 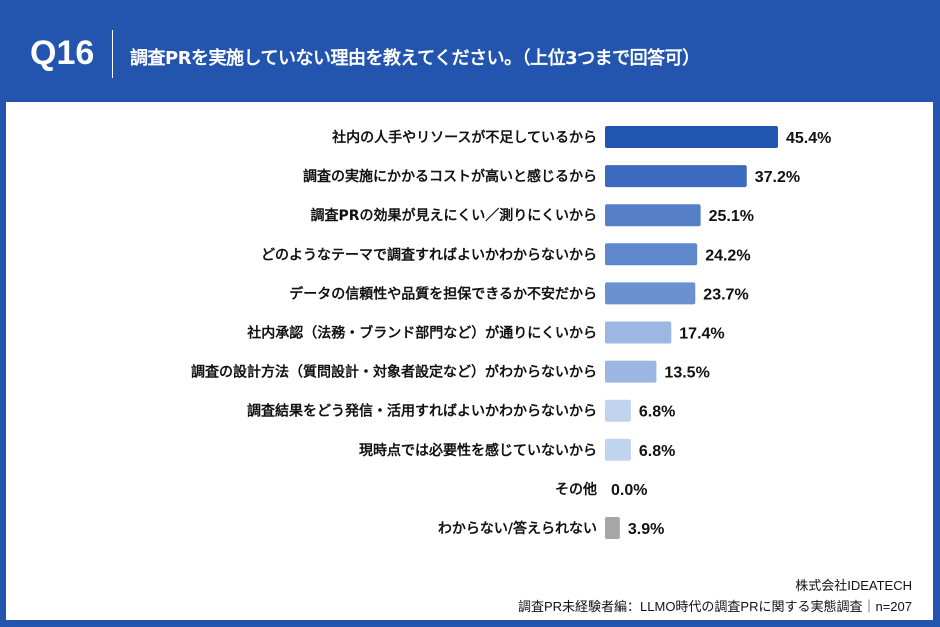 What do you see at coordinates (454, 215) in the screenshot?
I see `category-label: 調査PRの効果が見えにくい／測りにくいから` at bounding box center [454, 215].